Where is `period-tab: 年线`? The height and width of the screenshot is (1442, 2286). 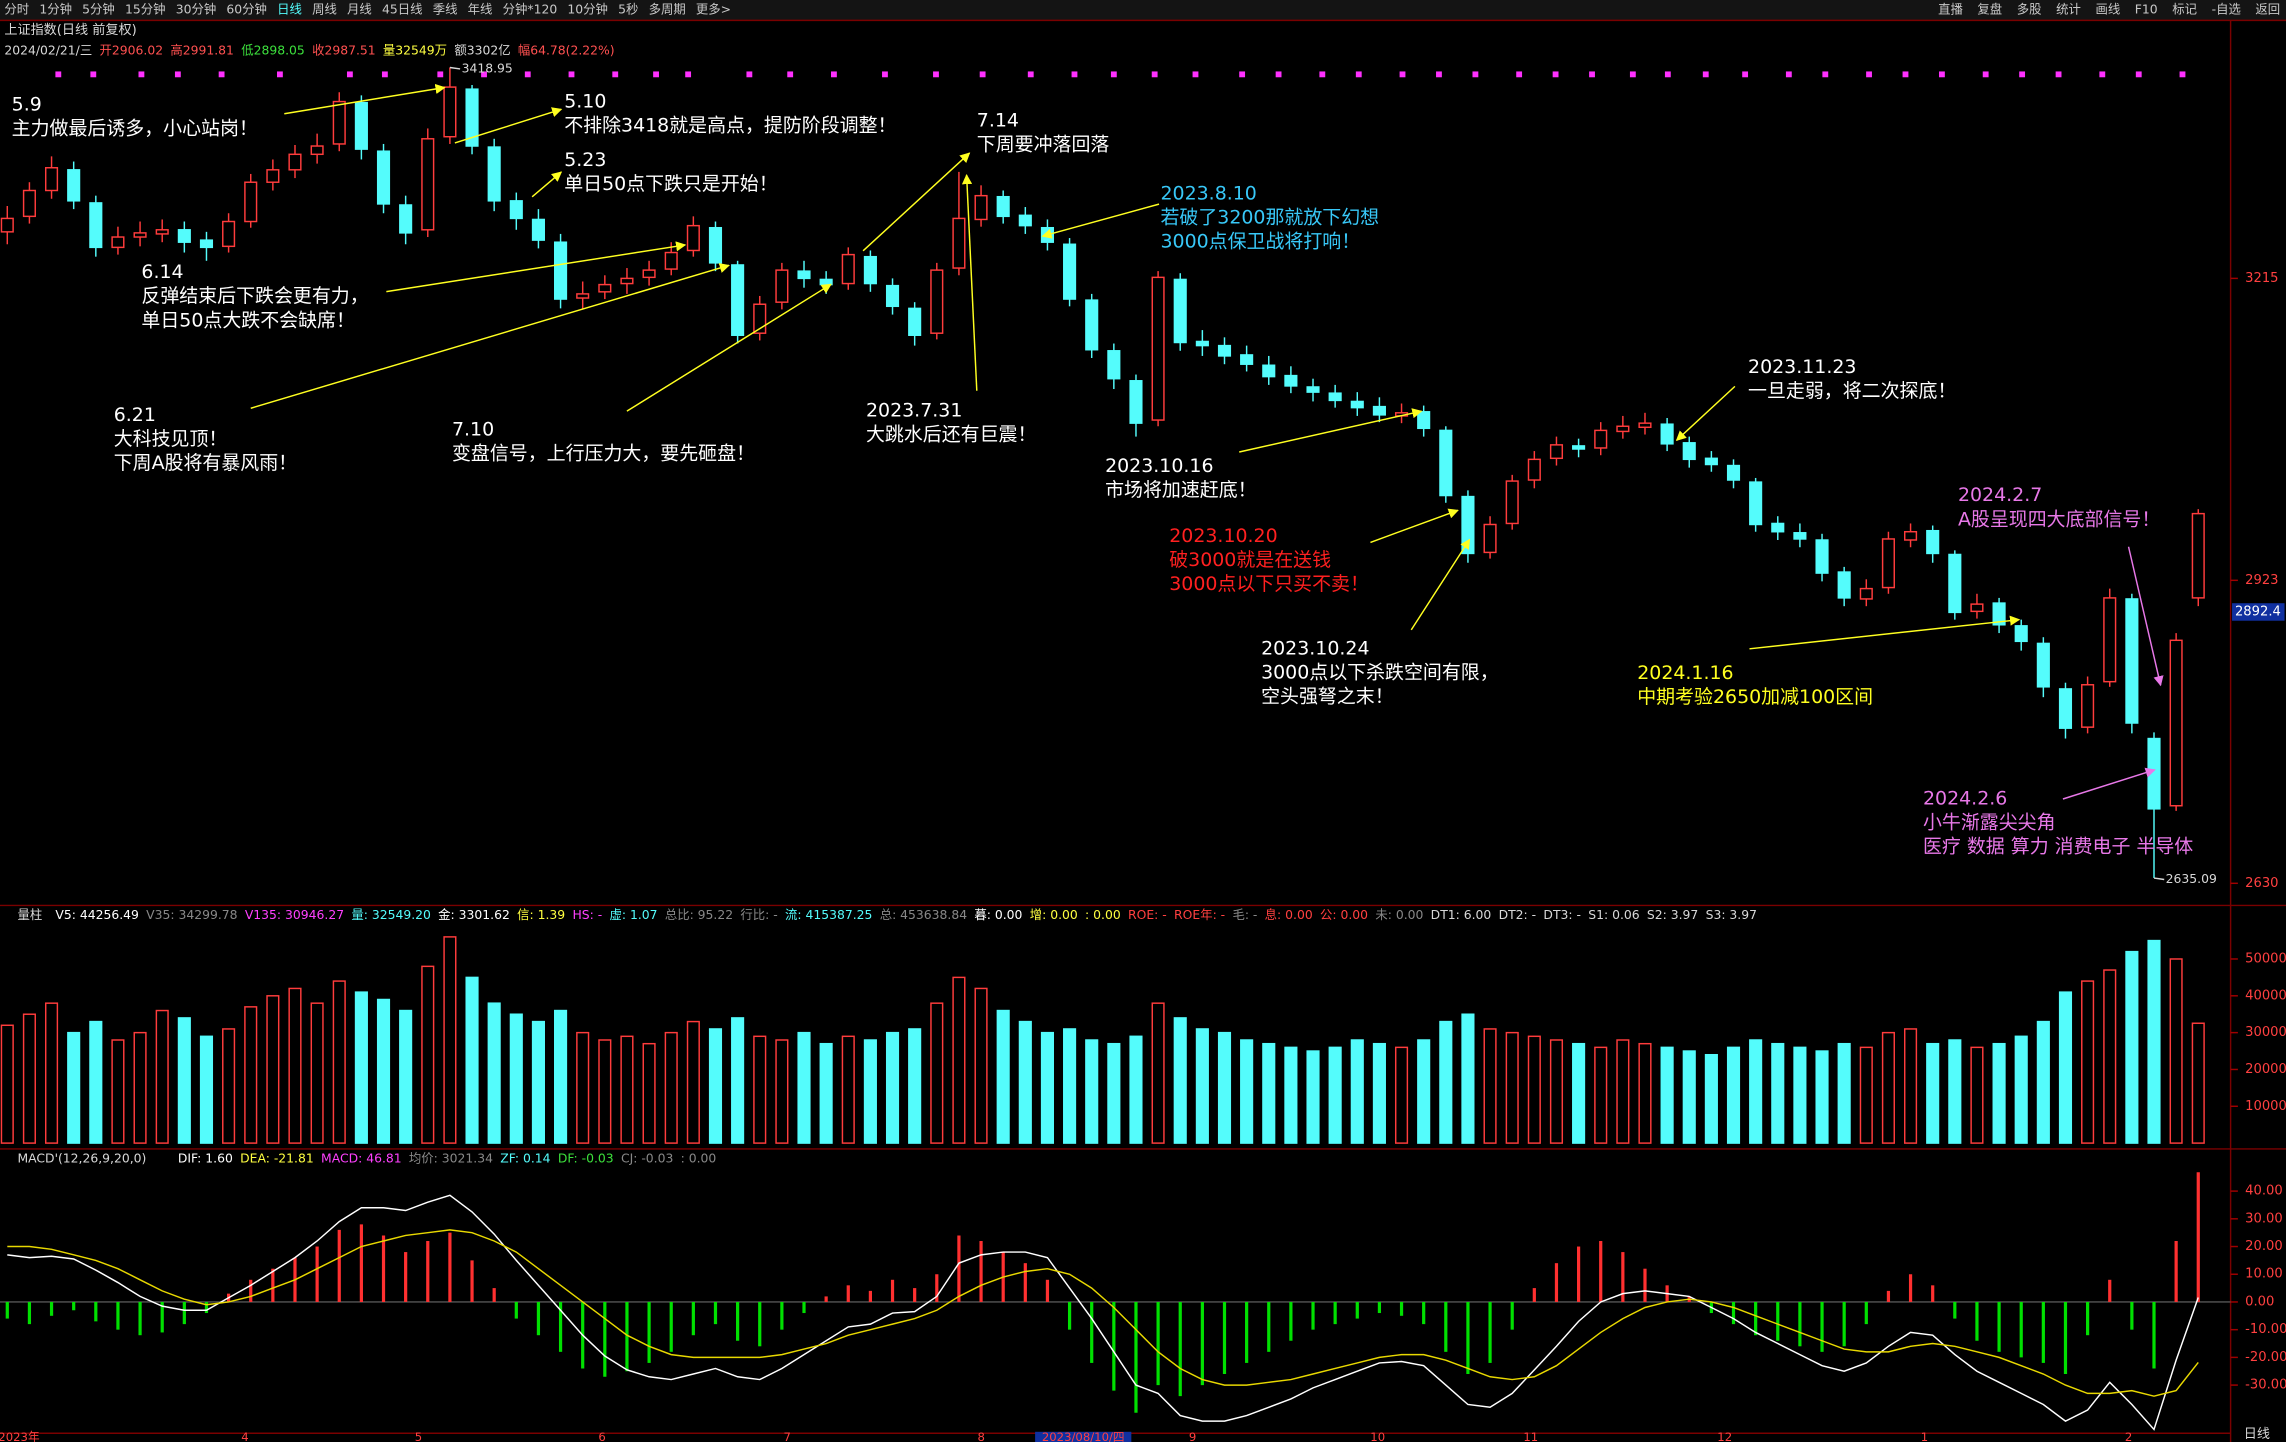
period-tab: 年线 is located at coordinates (480, 9).